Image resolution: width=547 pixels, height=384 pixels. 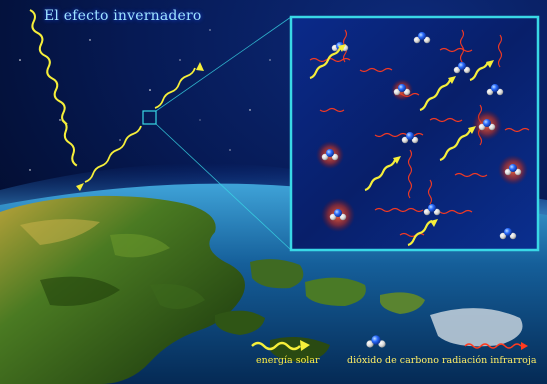 What do you see at coordinates (393, 360) in the screenshot?
I see `legend-label-co2: dióxido de carbono` at bounding box center [393, 360].